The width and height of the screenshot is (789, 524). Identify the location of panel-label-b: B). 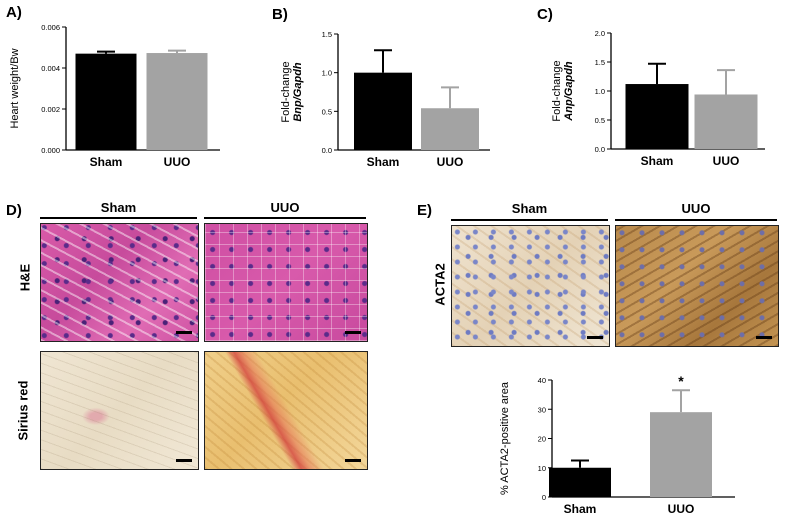
(280, 14).